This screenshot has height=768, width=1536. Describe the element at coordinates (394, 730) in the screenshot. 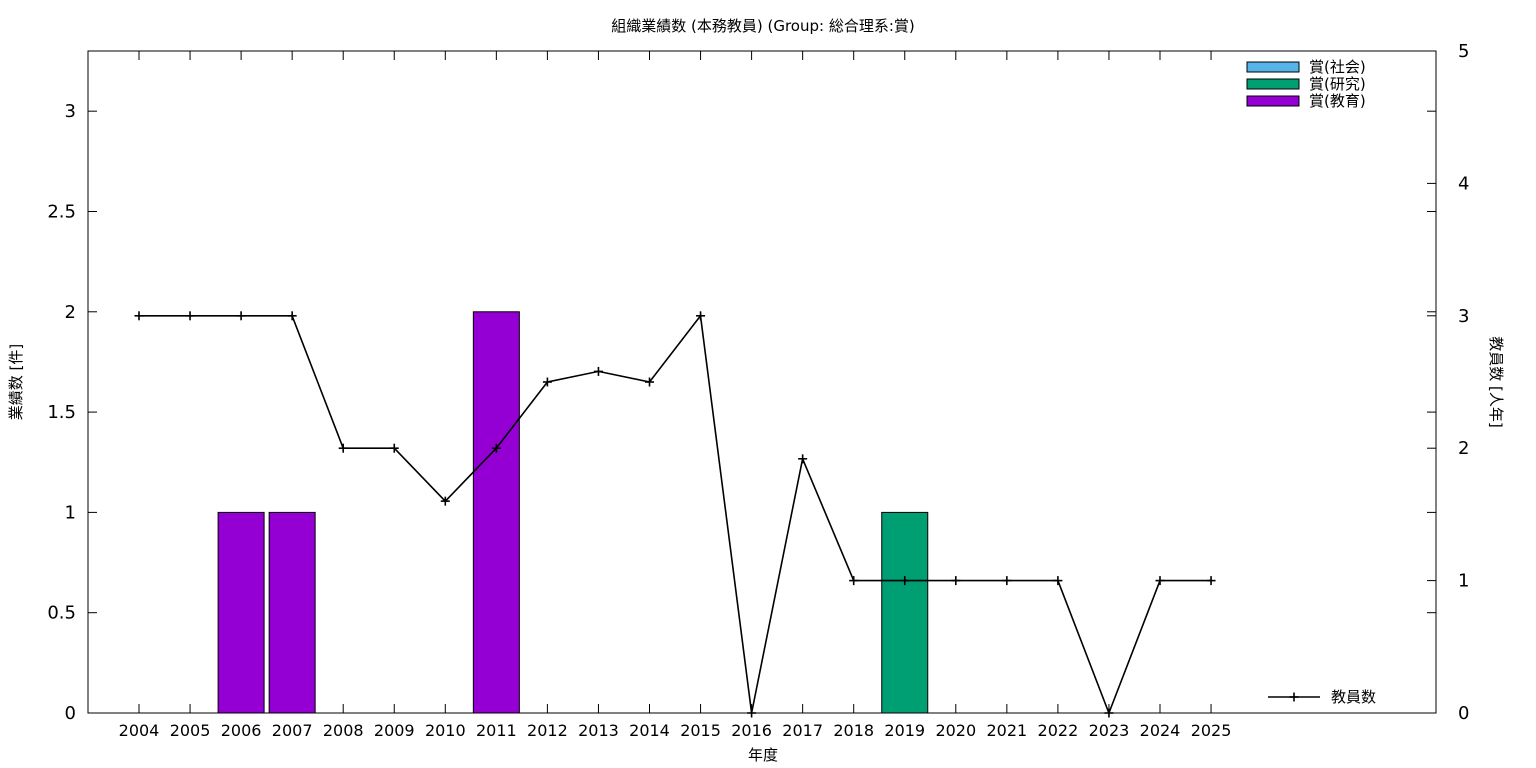

I see `x-tick-label: 2009` at that location.